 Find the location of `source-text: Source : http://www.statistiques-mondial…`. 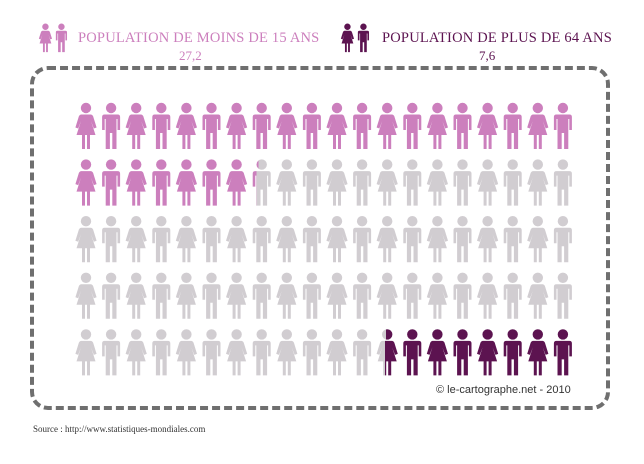

source-text: Source : http://www.statistiques-mondial… is located at coordinates (119, 429).